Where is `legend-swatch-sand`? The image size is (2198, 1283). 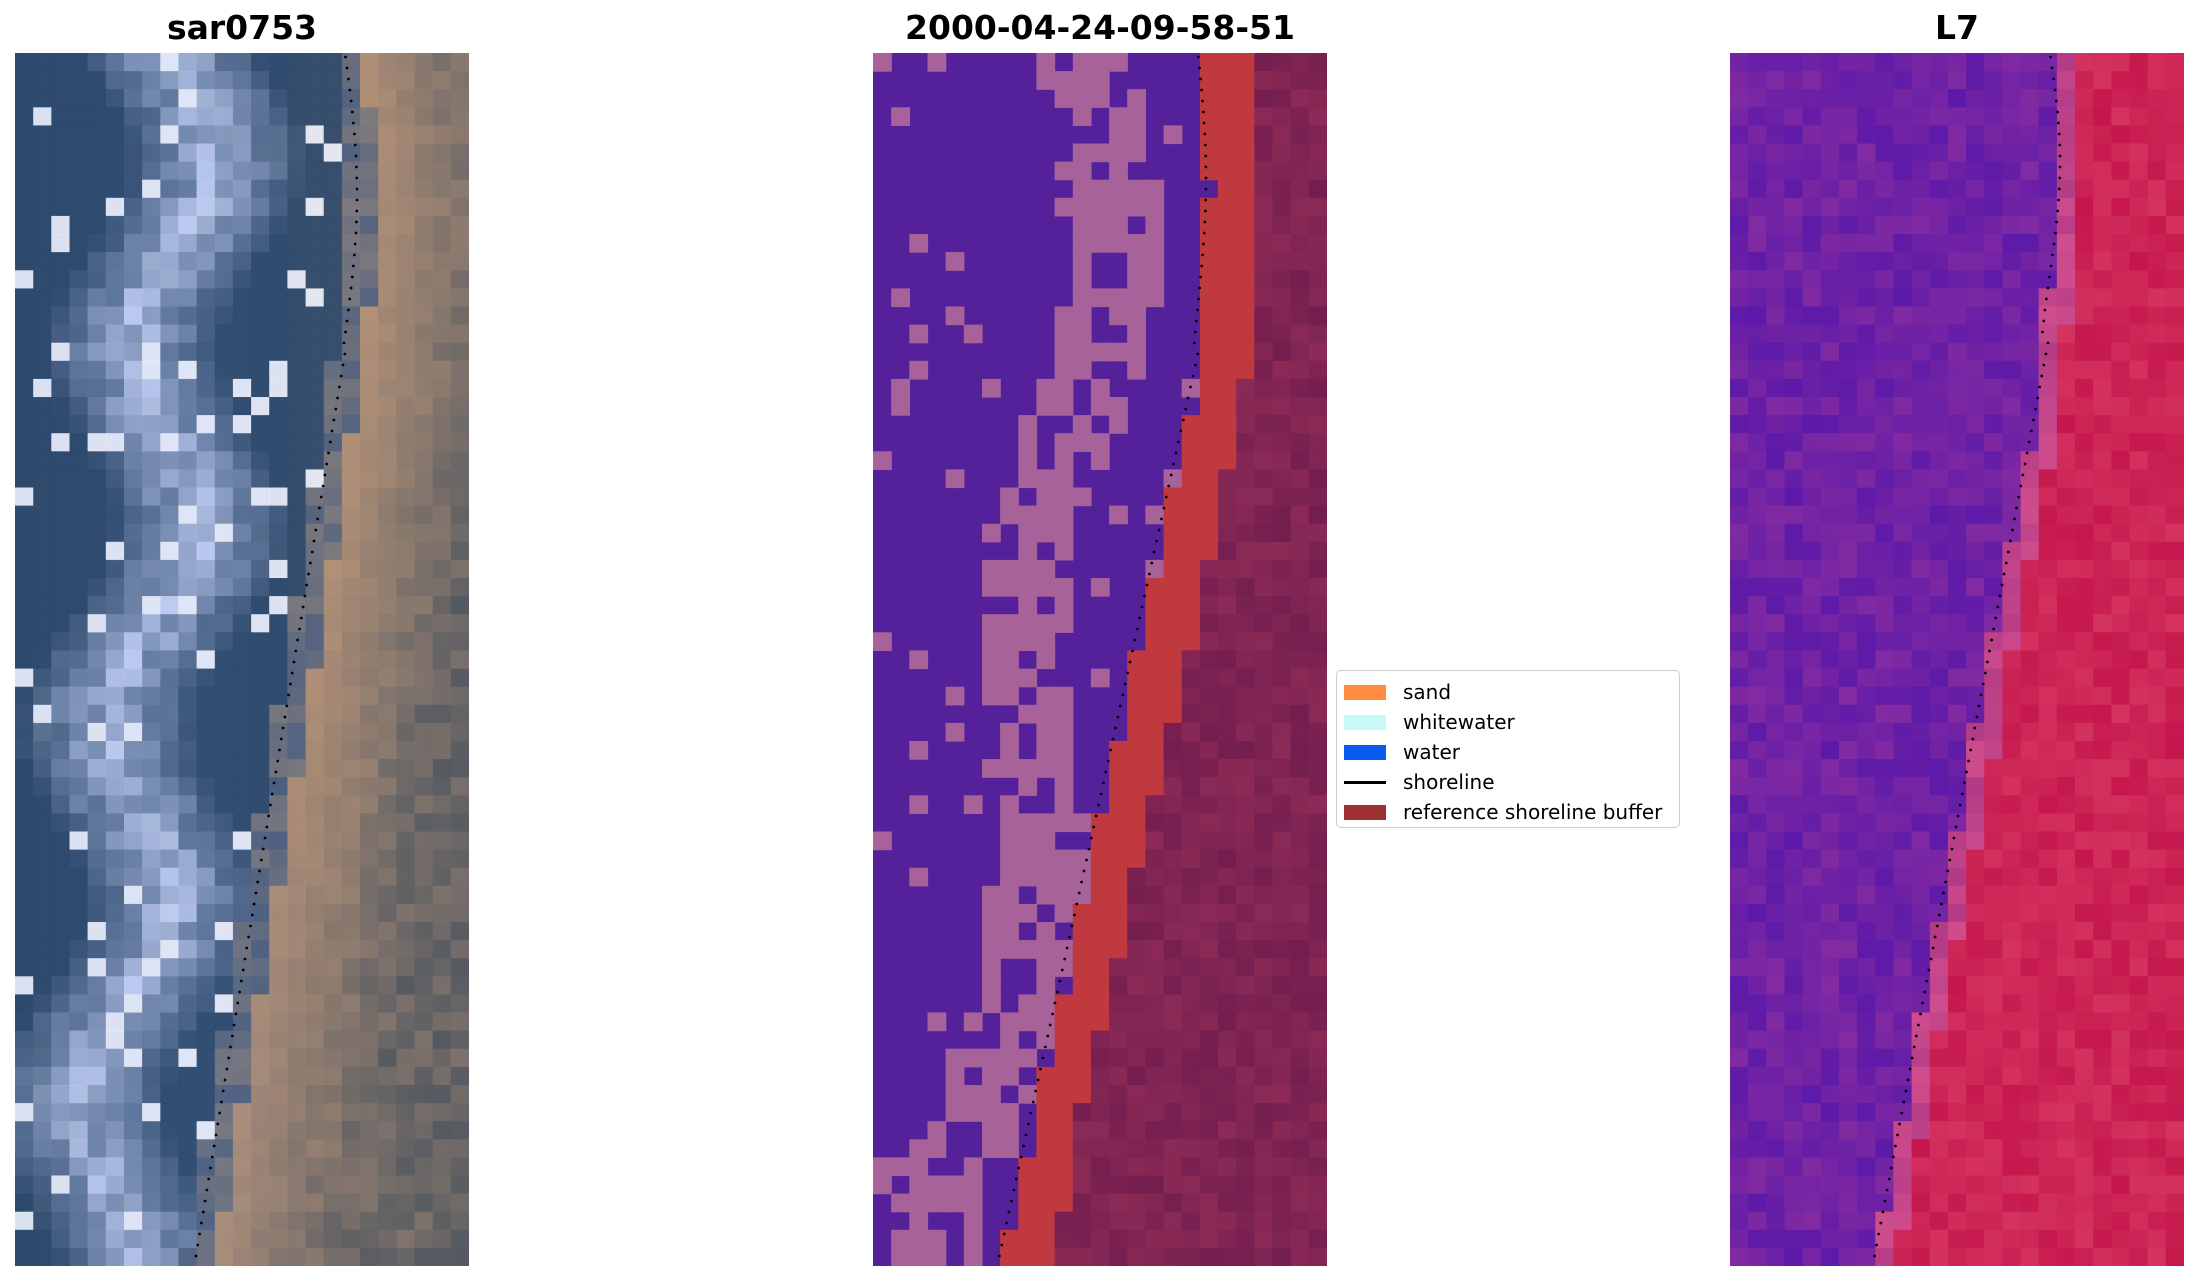 legend-swatch-sand is located at coordinates (1365, 692).